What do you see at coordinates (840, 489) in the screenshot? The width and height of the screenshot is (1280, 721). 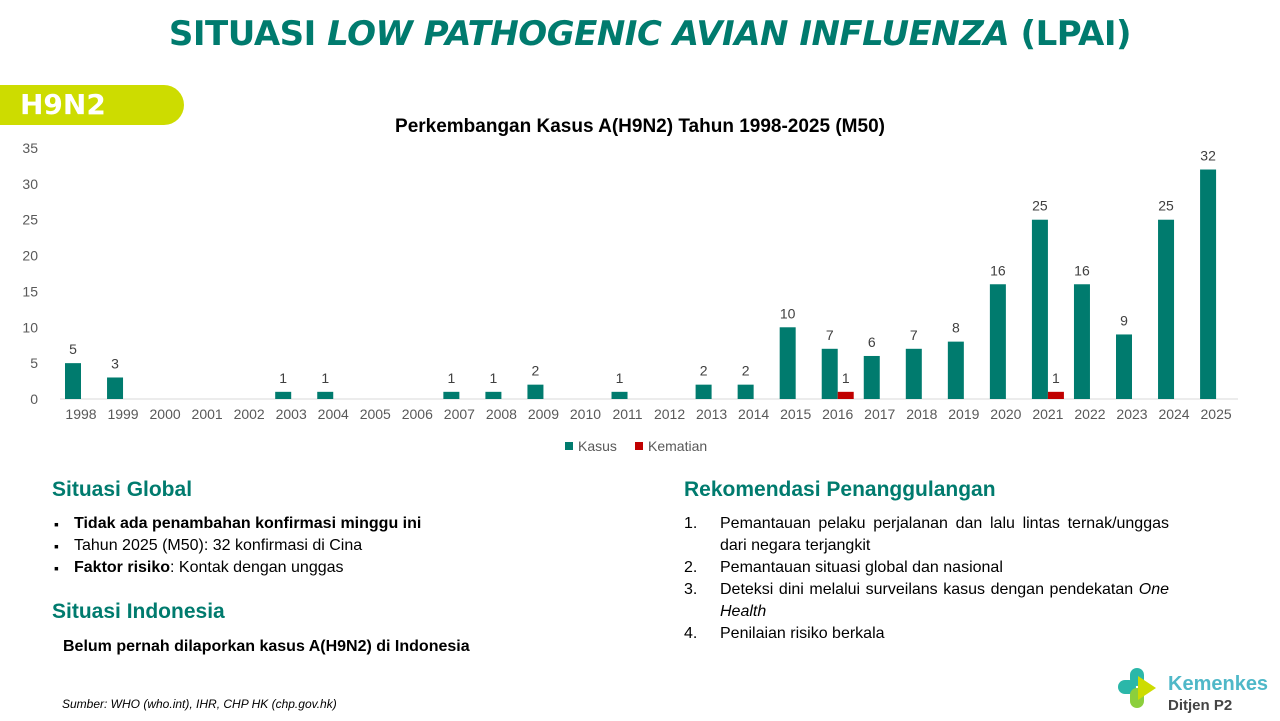 I see `rekomendasi-heading: Rekomendasi Penanggulangan` at bounding box center [840, 489].